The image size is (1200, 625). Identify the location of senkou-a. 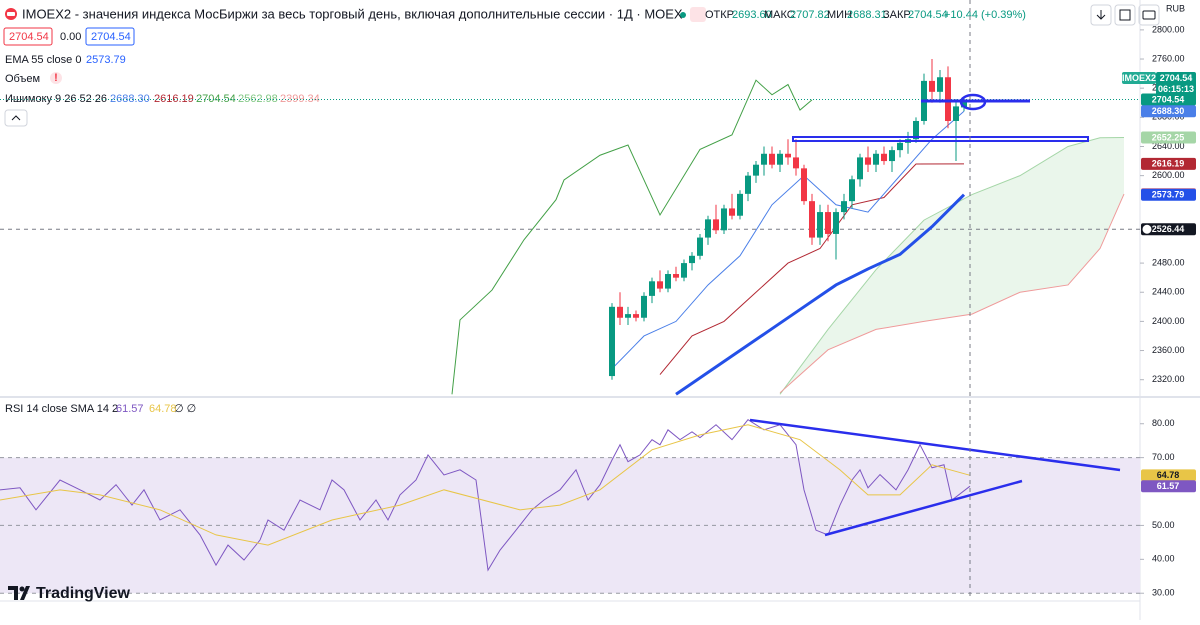
(952, 266).